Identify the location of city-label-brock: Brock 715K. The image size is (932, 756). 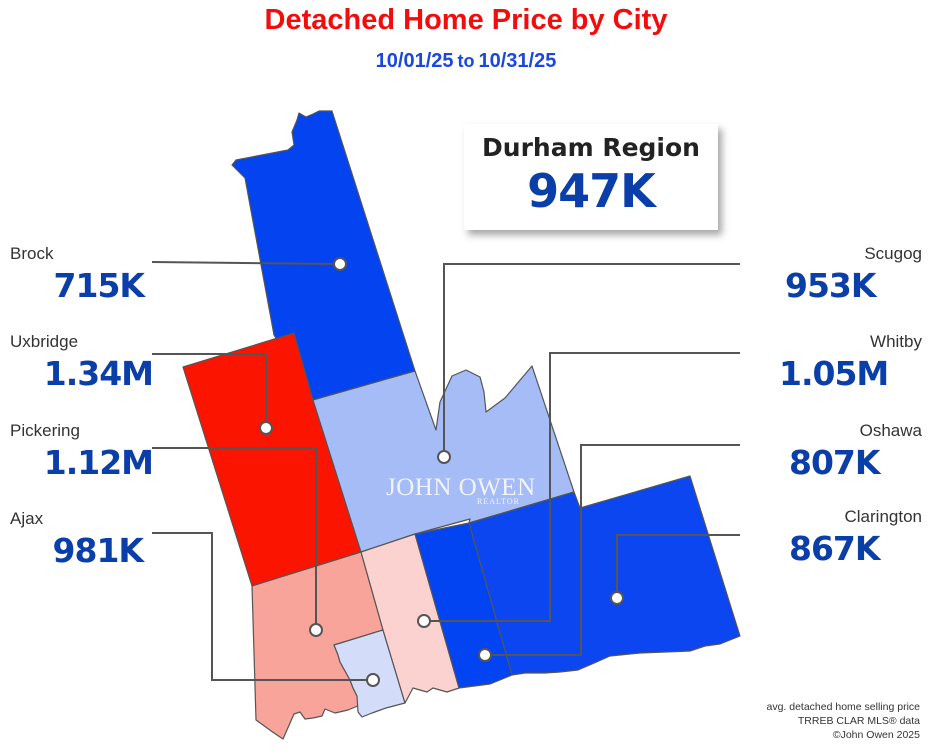
(77, 274).